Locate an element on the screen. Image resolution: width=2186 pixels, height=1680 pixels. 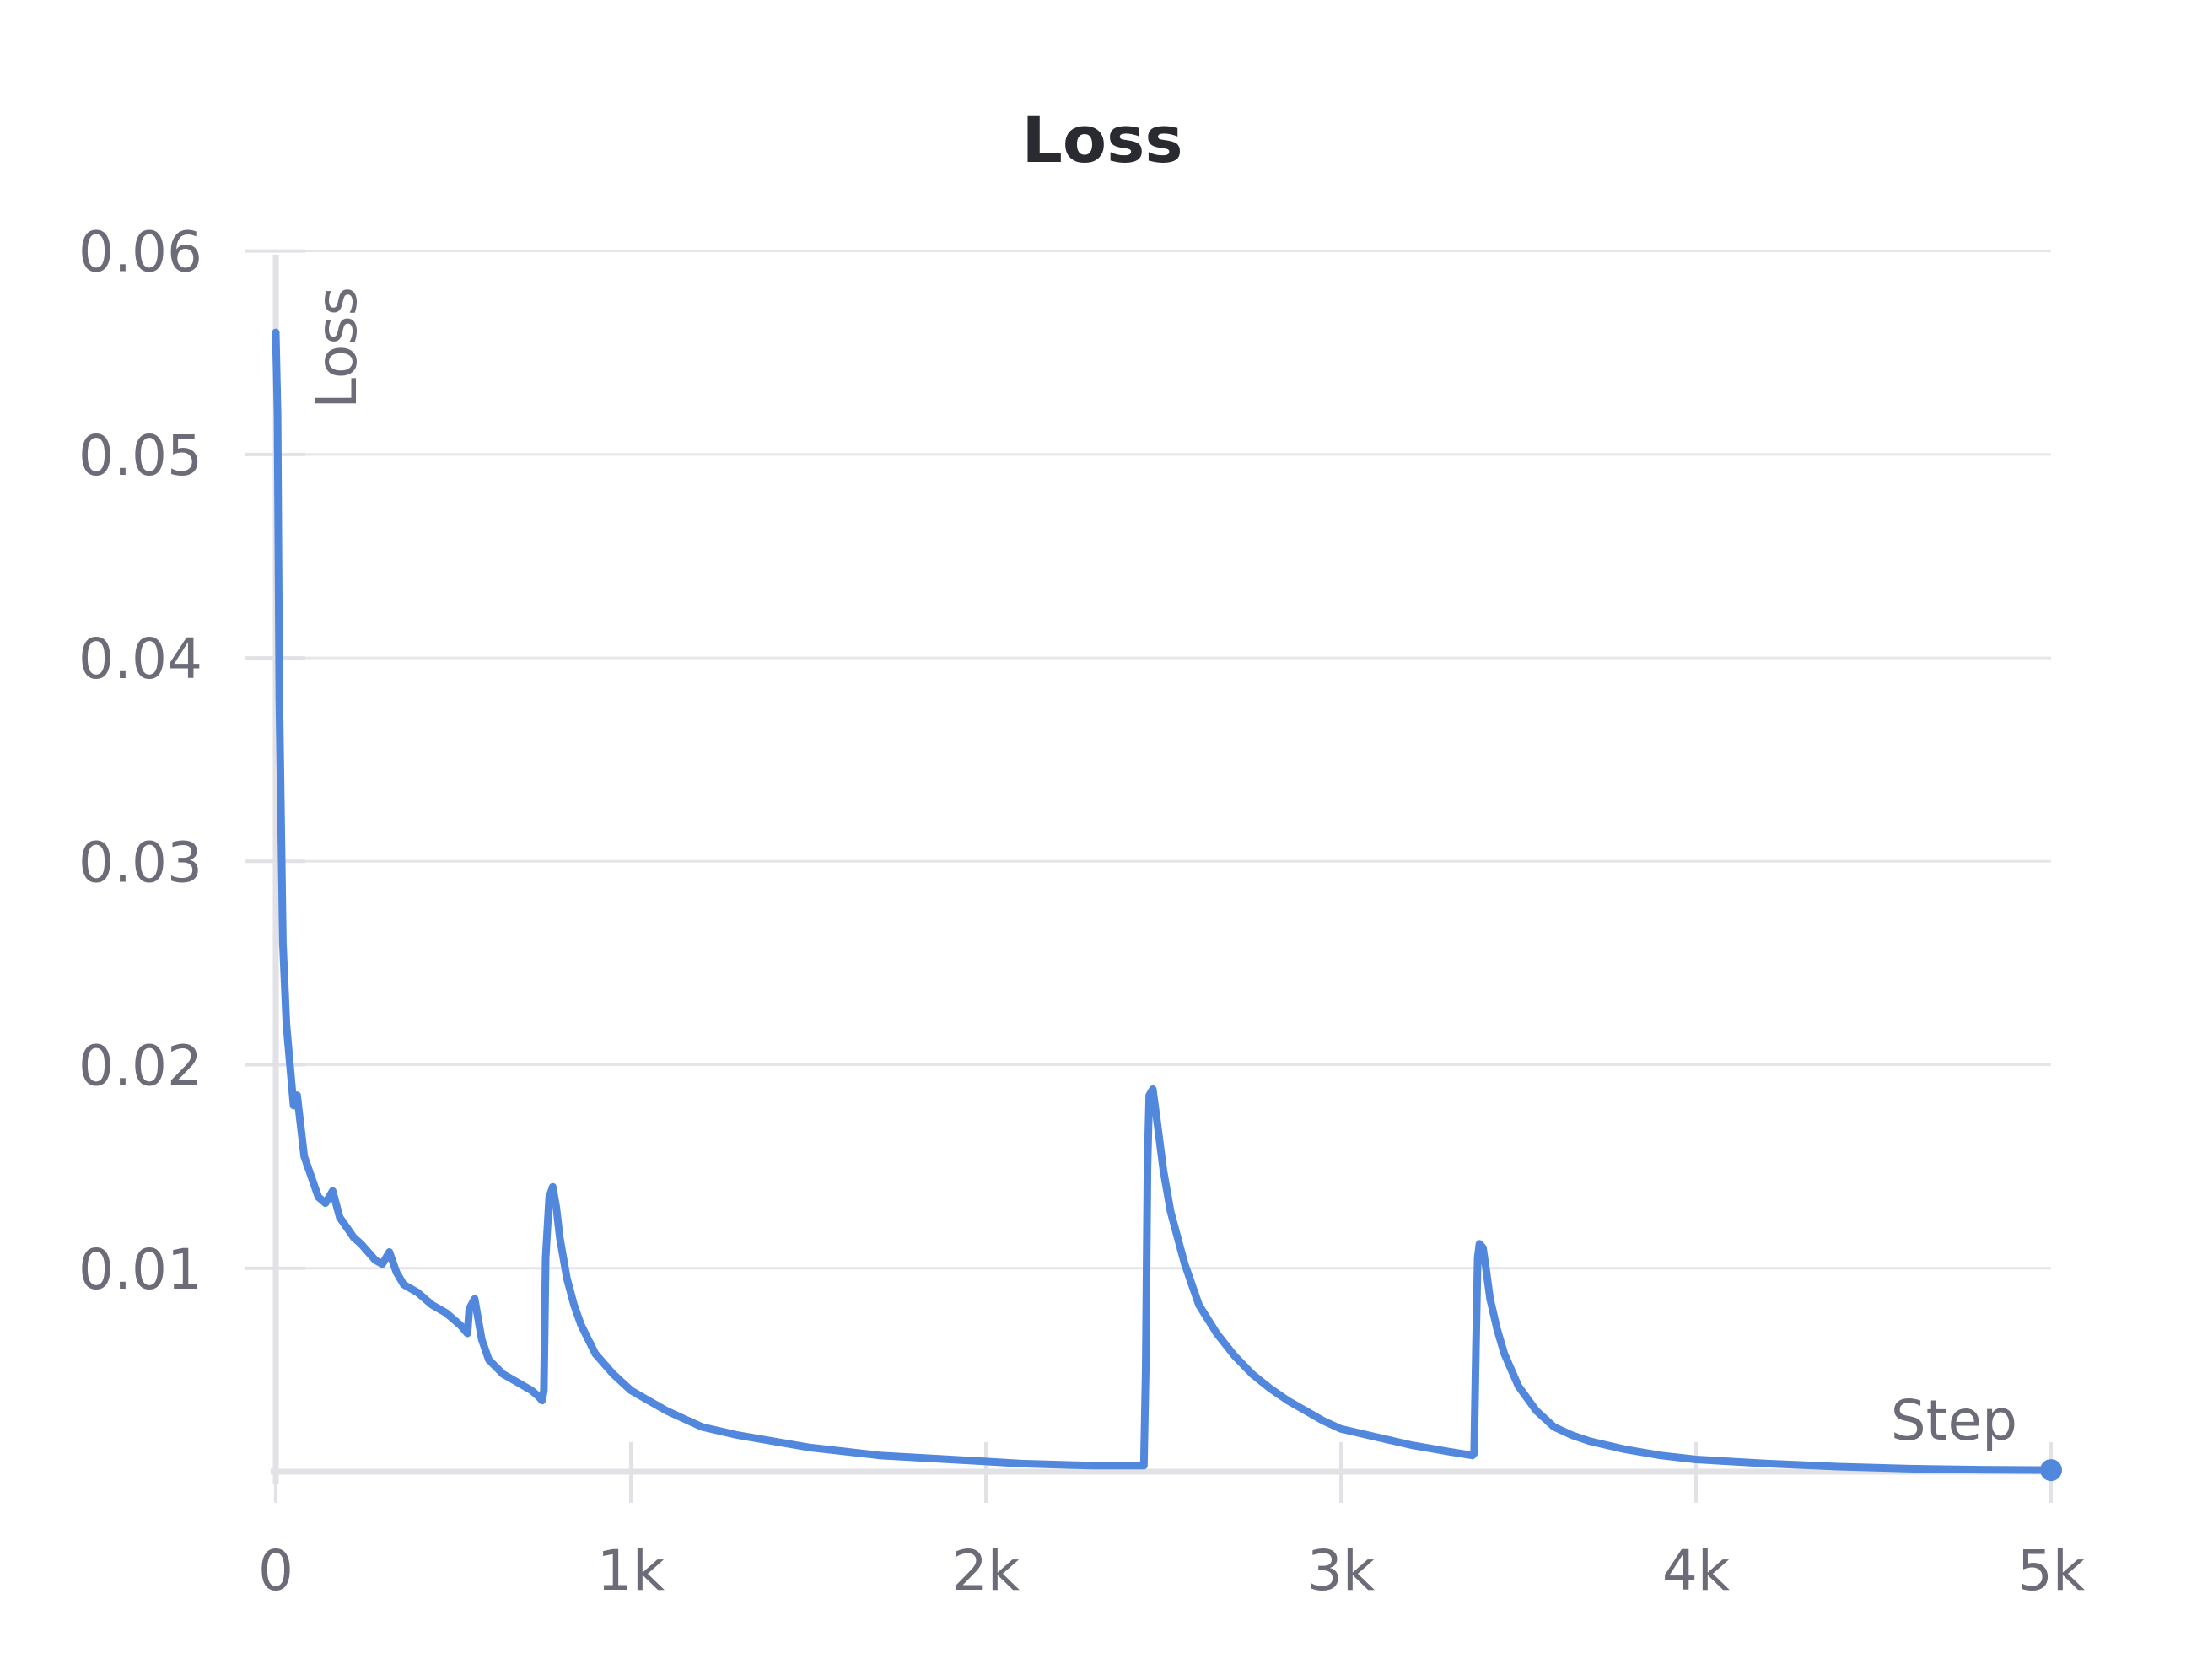
series-end-point is located at coordinates (2051, 1470).